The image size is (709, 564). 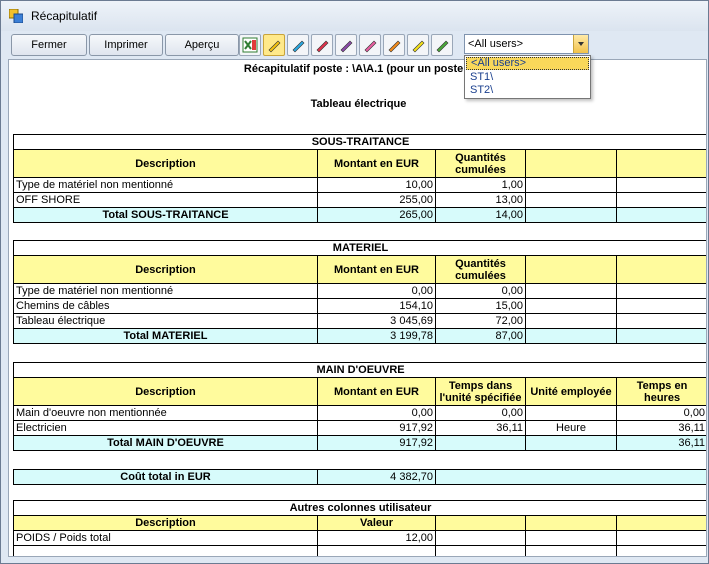 I want to click on marker-button-yellow, so click(x=274, y=45).